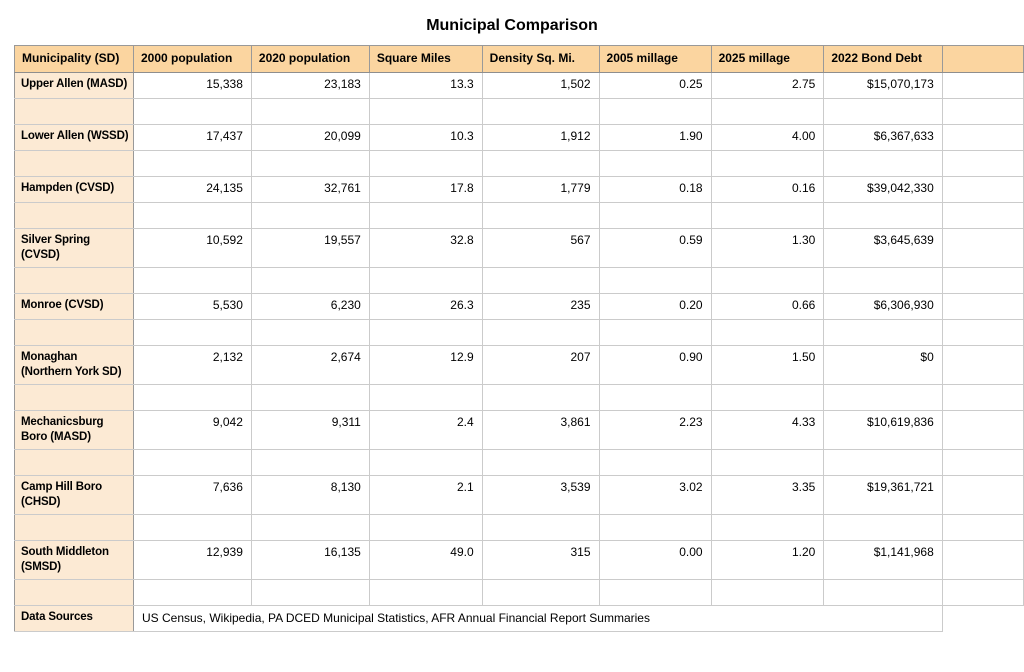  What do you see at coordinates (540, 306) in the screenshot?
I see `table-cell: 235` at bounding box center [540, 306].